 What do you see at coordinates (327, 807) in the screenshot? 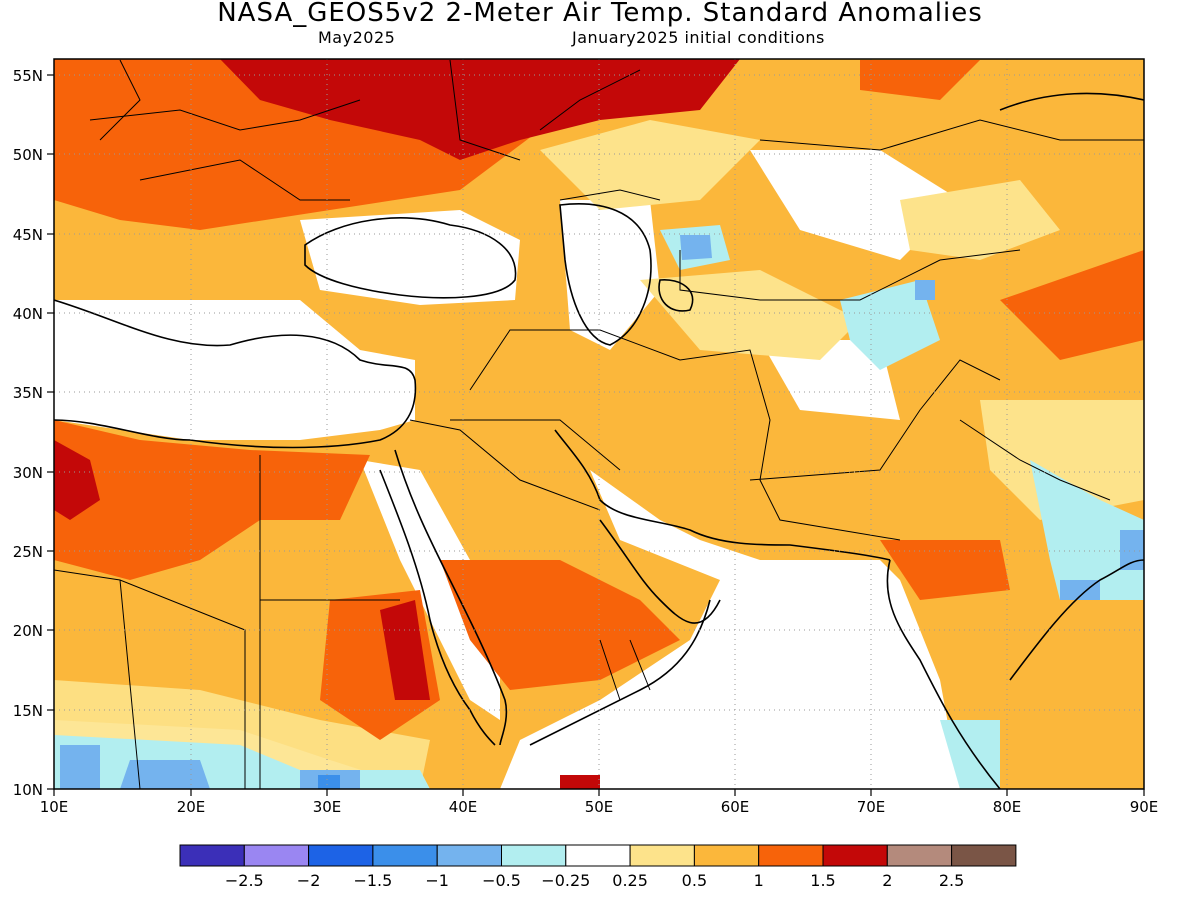
I see `lon-tick-label: 30E` at bounding box center [327, 807].